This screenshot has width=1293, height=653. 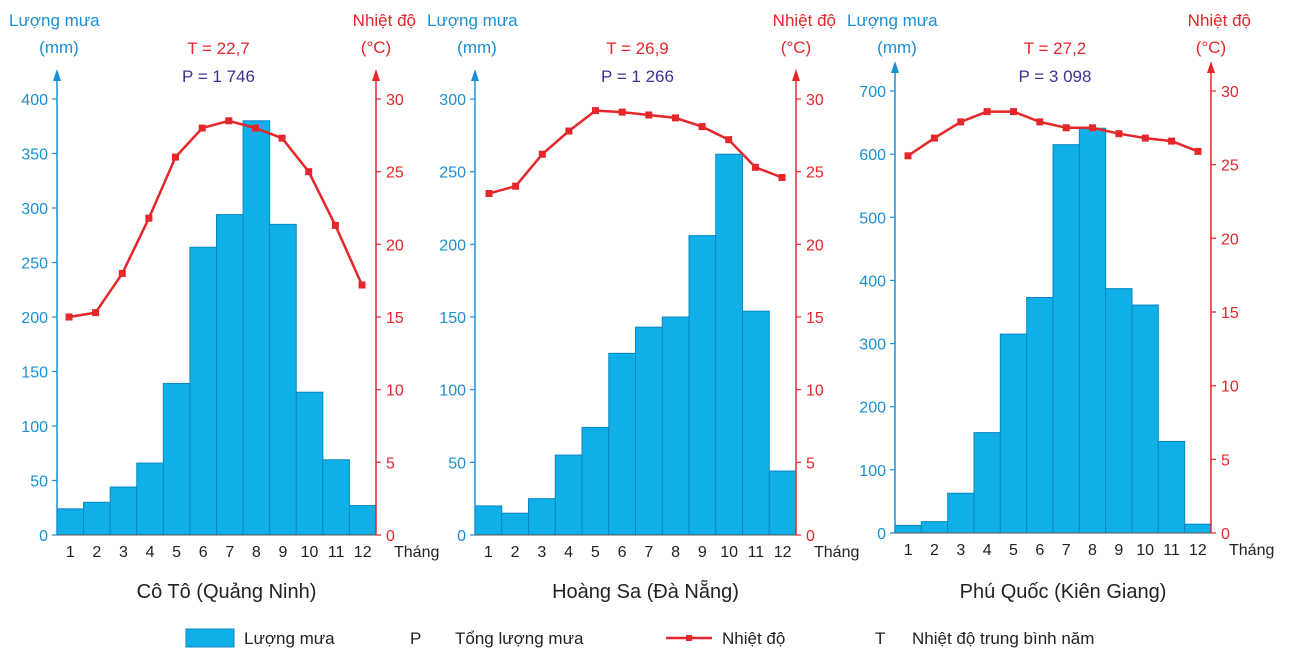 I want to click on legend-temp-marker, so click(x=689, y=638).